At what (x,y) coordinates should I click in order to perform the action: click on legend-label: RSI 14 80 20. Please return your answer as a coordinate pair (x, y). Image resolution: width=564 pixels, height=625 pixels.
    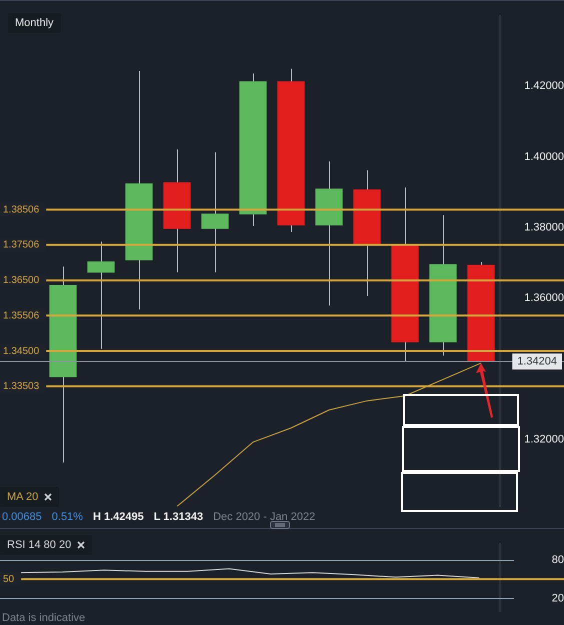
    Looking at the image, I should click on (39, 545).